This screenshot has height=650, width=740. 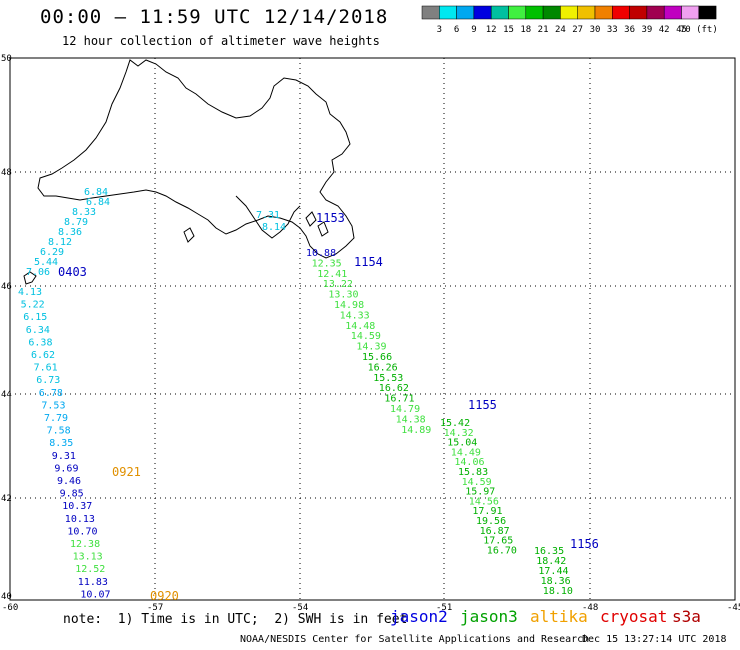 I want to click on wave-height-value: 5.44, so click(x=46, y=262).